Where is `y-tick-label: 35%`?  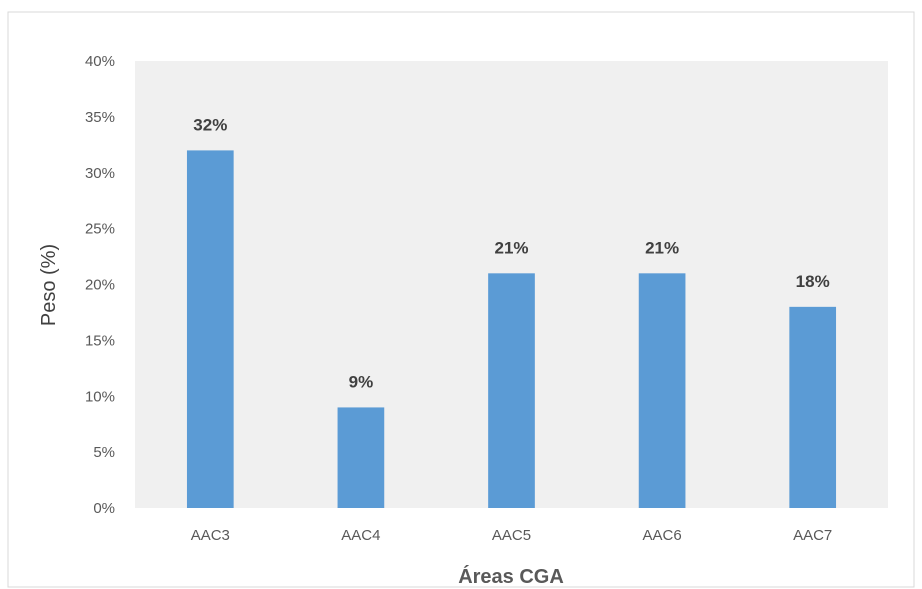
y-tick-label: 35% is located at coordinates (100, 117).